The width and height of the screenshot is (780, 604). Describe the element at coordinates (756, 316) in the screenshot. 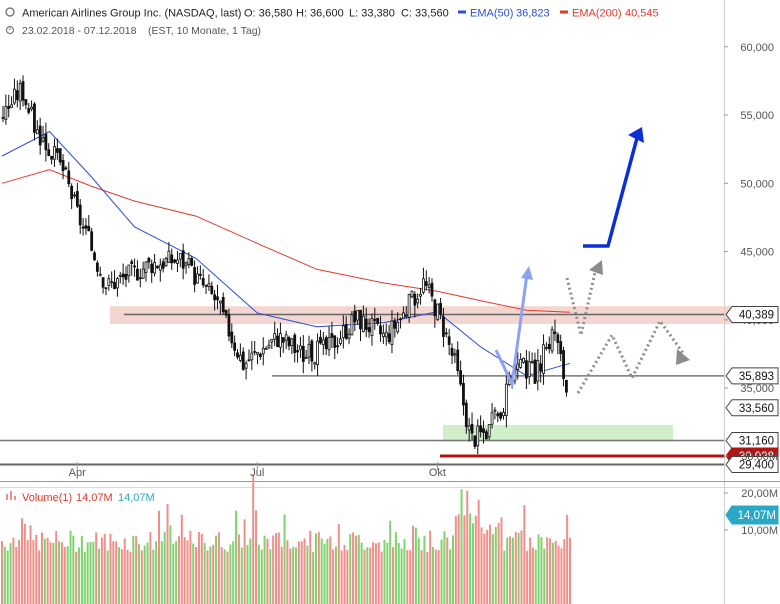

I see `level-badge-label: 40,389` at that location.